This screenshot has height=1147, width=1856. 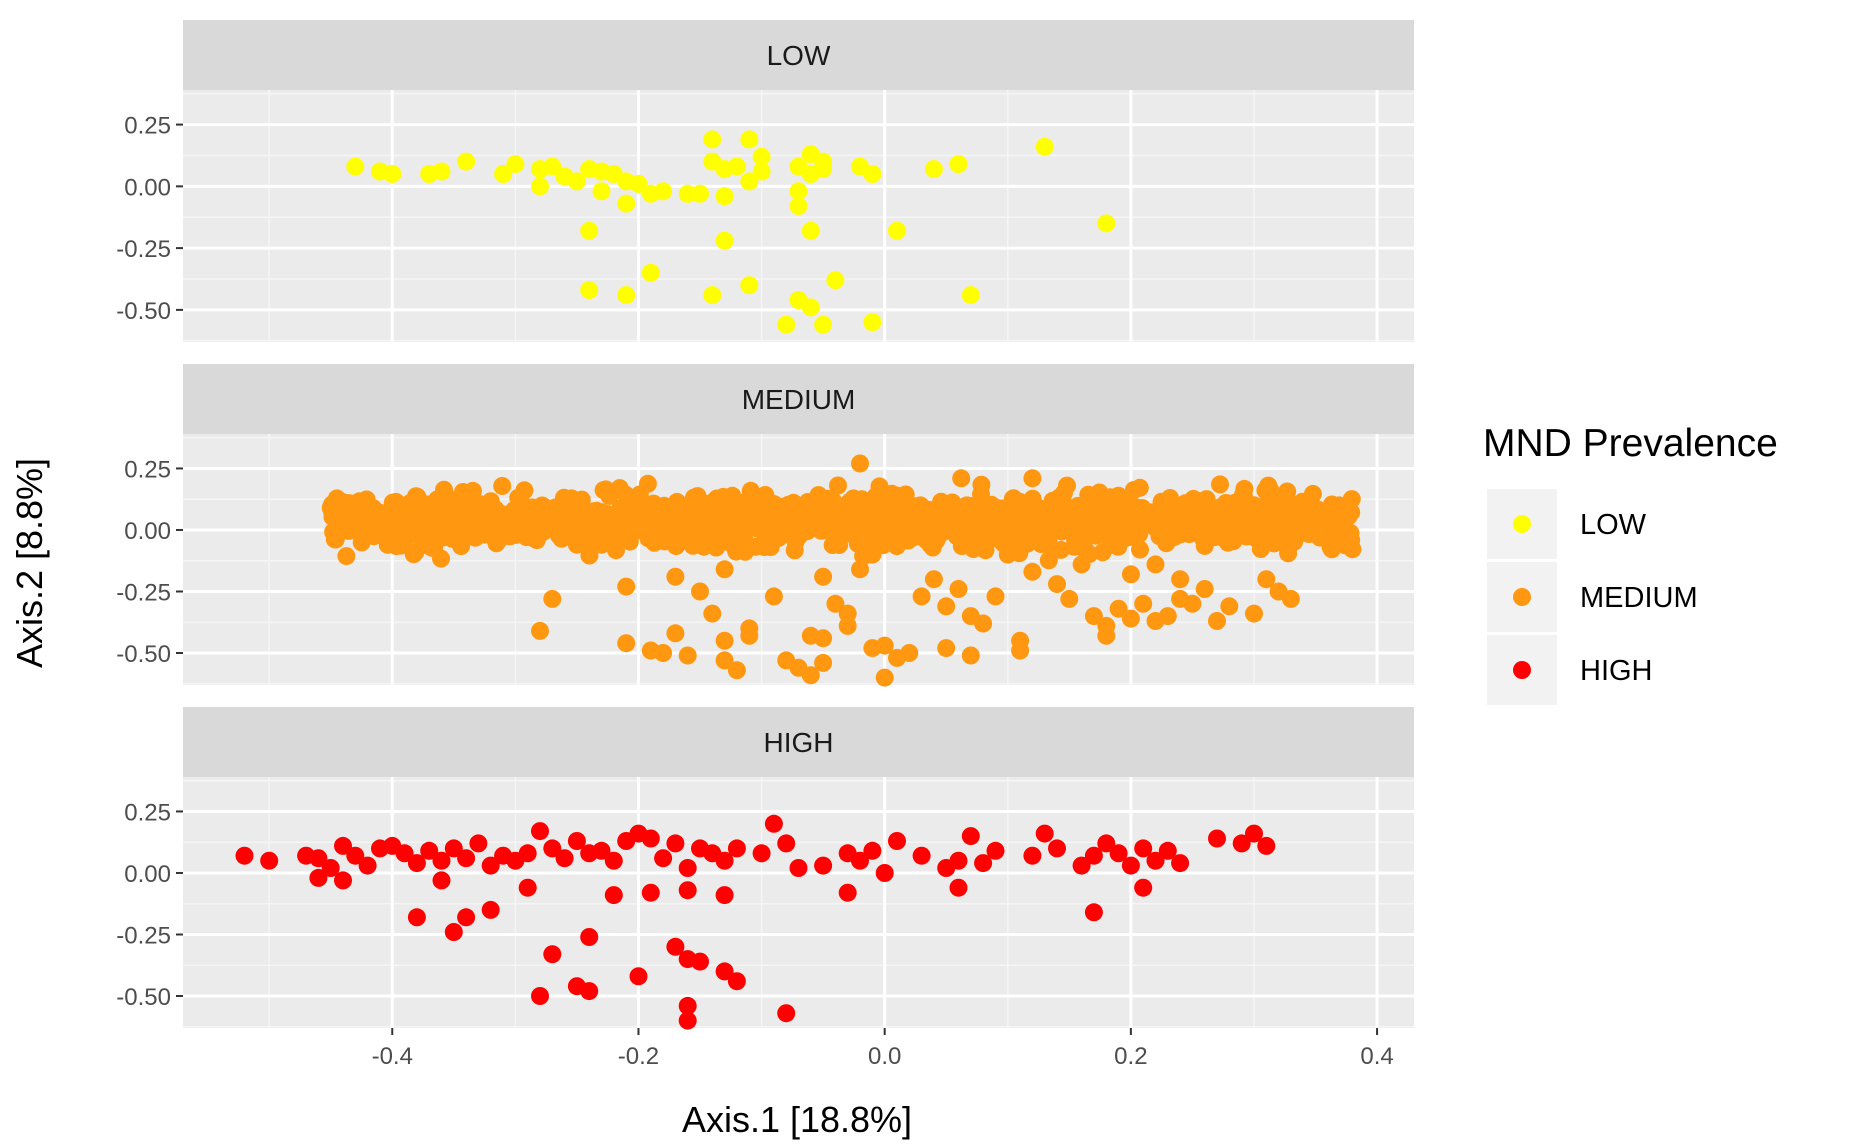 What do you see at coordinates (143, 249) in the screenshot?
I see `y-tick-label: -0.25` at bounding box center [143, 249].